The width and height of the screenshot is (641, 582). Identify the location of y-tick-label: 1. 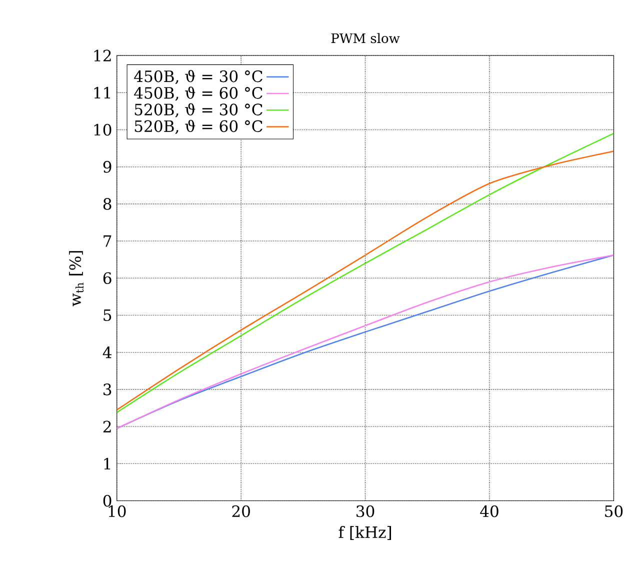
(107, 464).